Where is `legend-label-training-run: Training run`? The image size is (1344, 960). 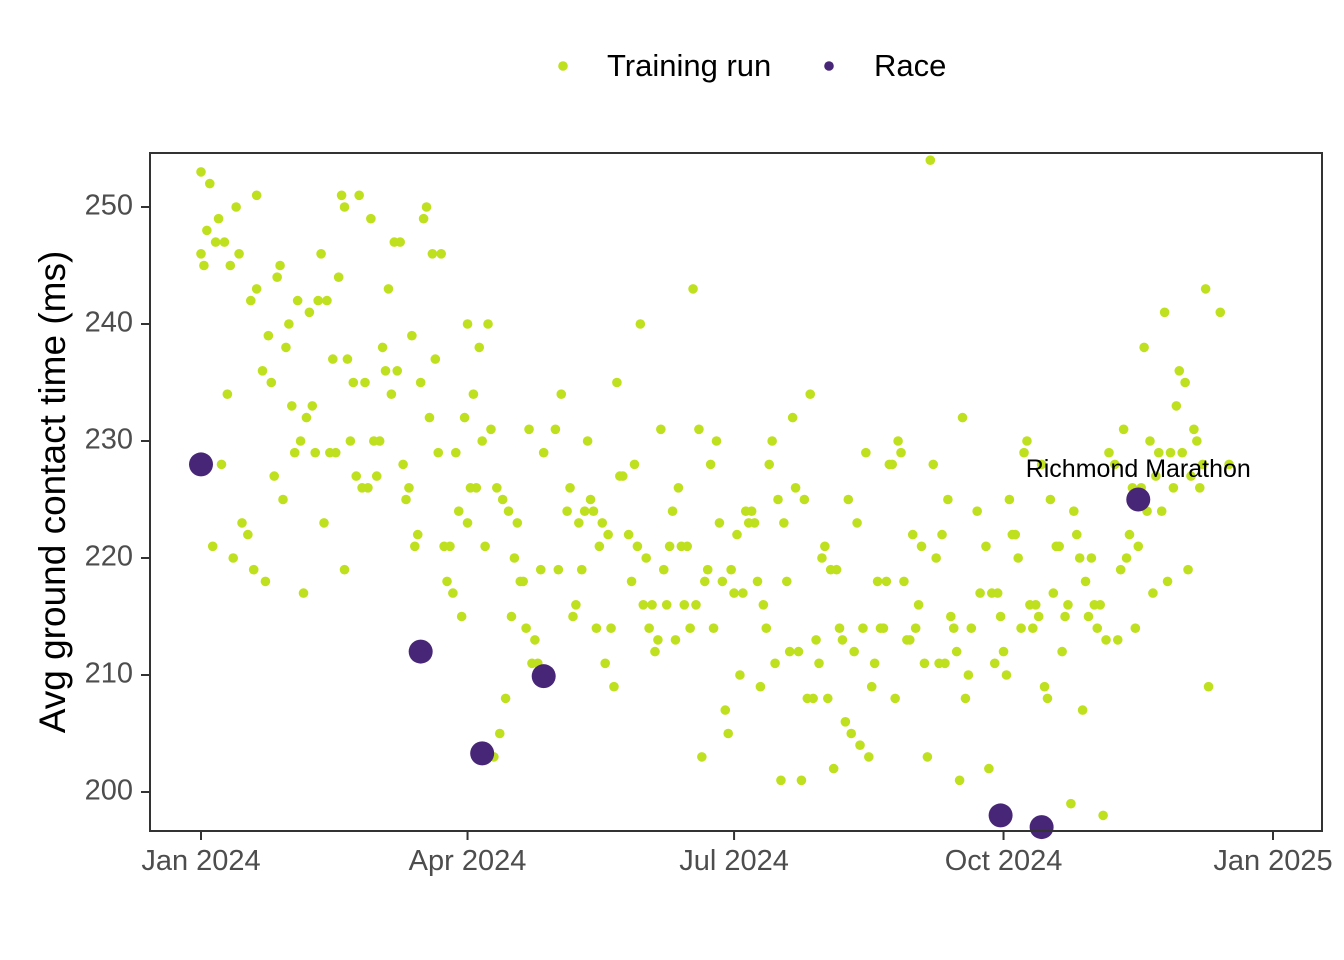
legend-label-training-run: Training run is located at coordinates (689, 65).